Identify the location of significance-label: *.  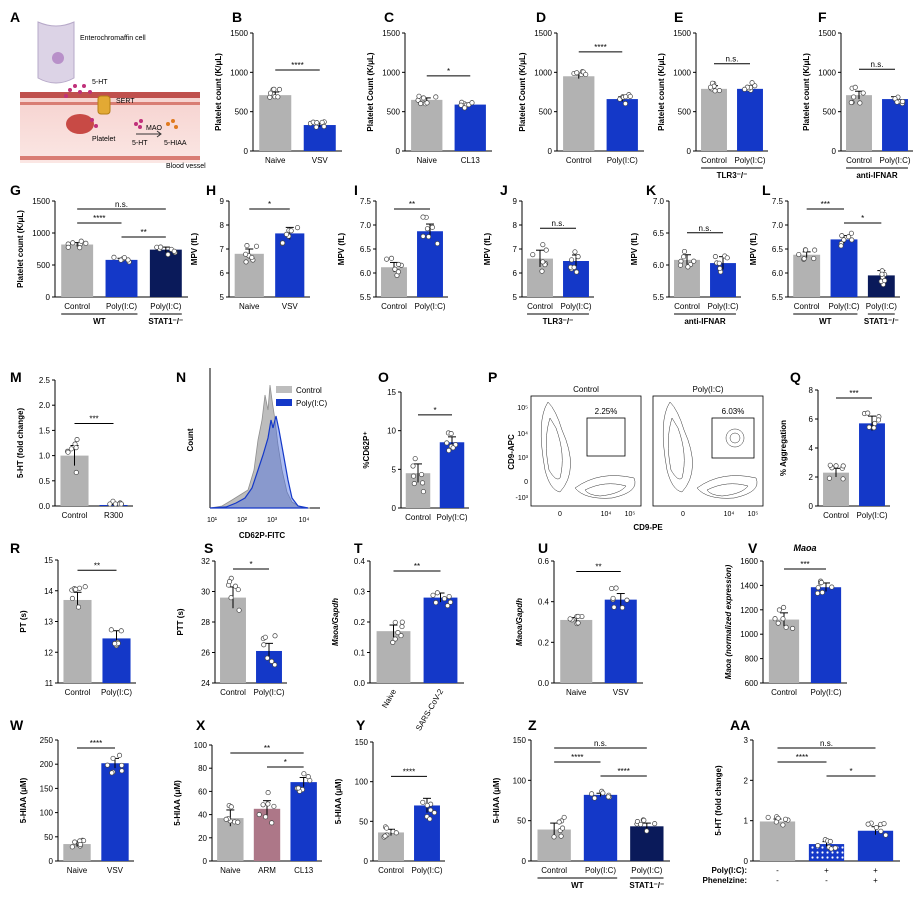
(862, 218).